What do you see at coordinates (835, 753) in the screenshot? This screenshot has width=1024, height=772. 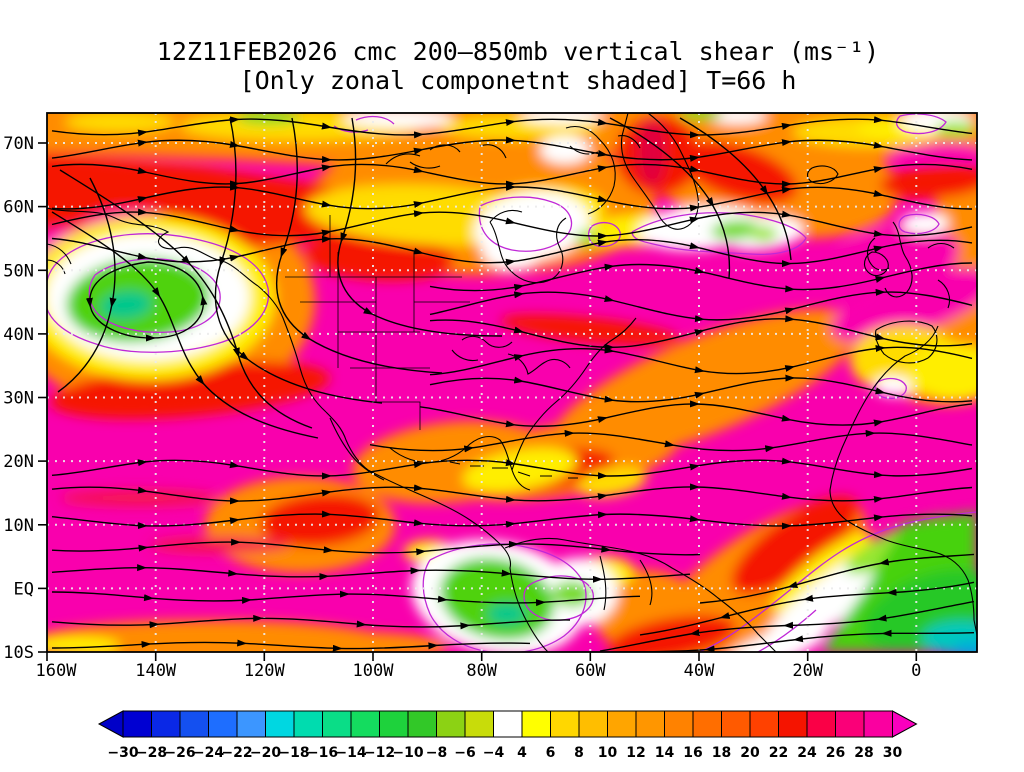 I see `colorbar-label: 26` at bounding box center [835, 753].